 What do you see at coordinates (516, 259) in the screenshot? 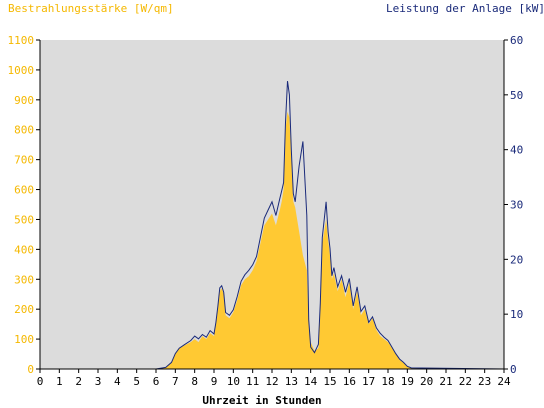
I see `right-tick-label: 20` at bounding box center [516, 259].